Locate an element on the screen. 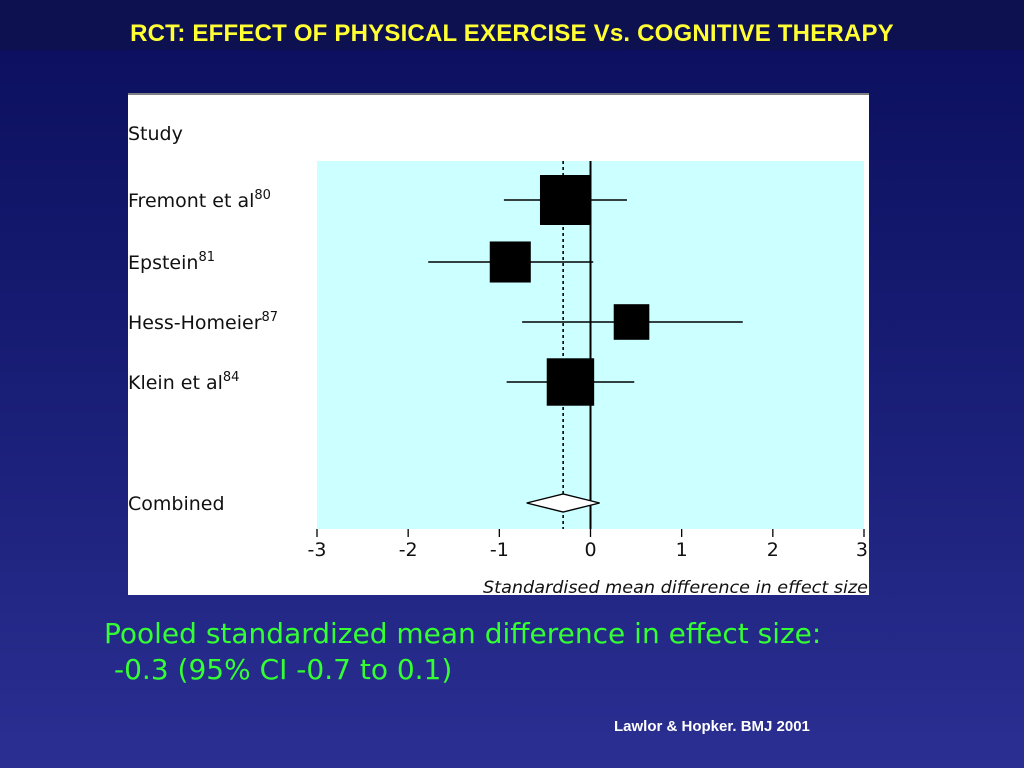 The width and height of the screenshot is (1024, 768). citation: Lawlor & Hopker. BMJ 2001 is located at coordinates (712, 726).